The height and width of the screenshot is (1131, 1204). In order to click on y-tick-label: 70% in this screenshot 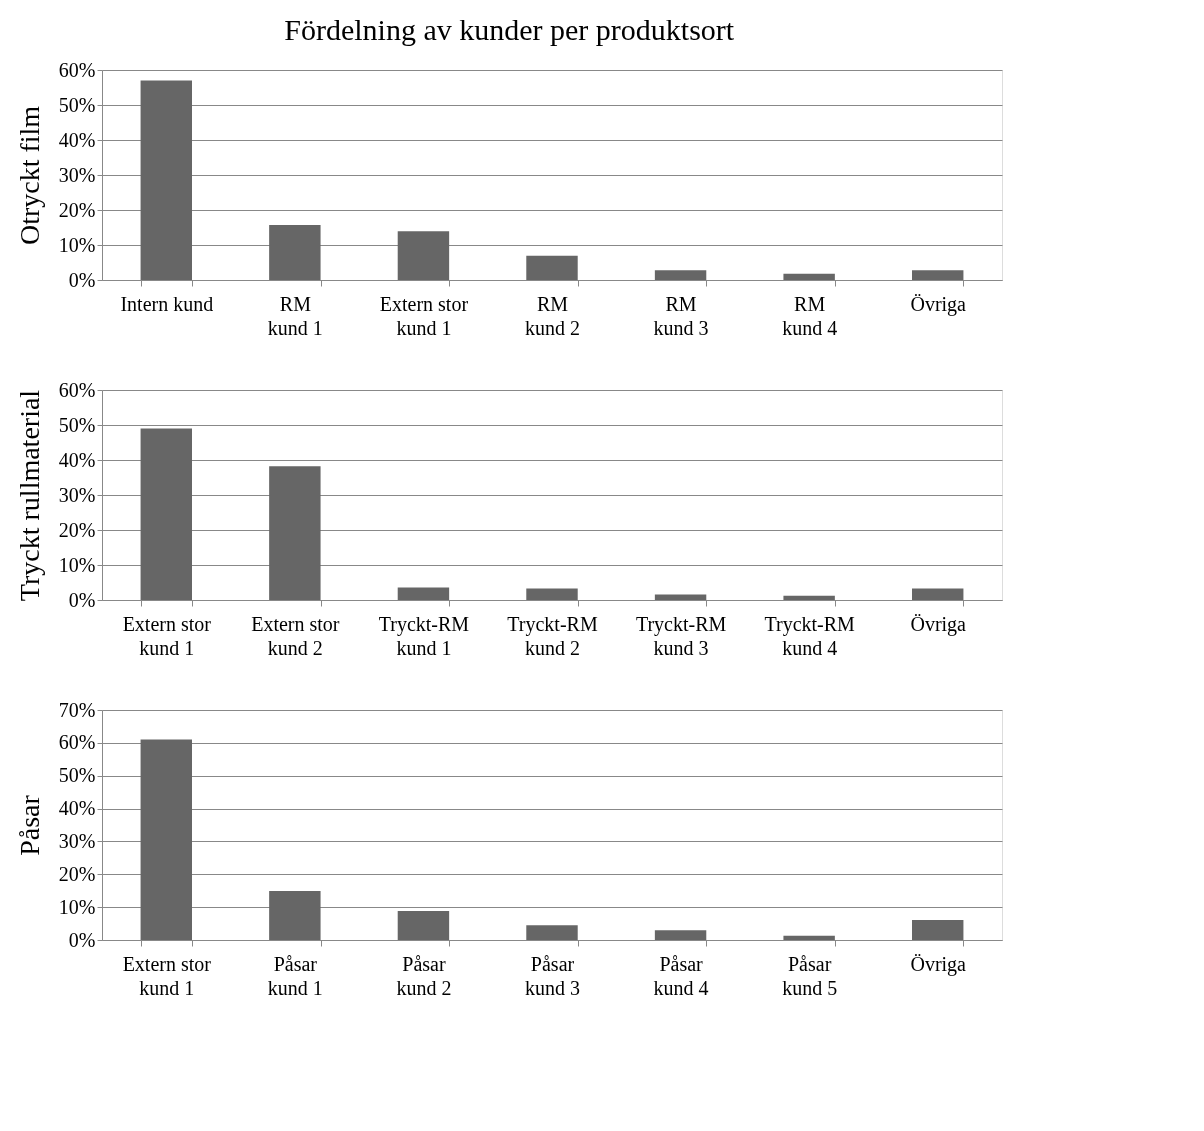, I will do `click(77, 709)`.